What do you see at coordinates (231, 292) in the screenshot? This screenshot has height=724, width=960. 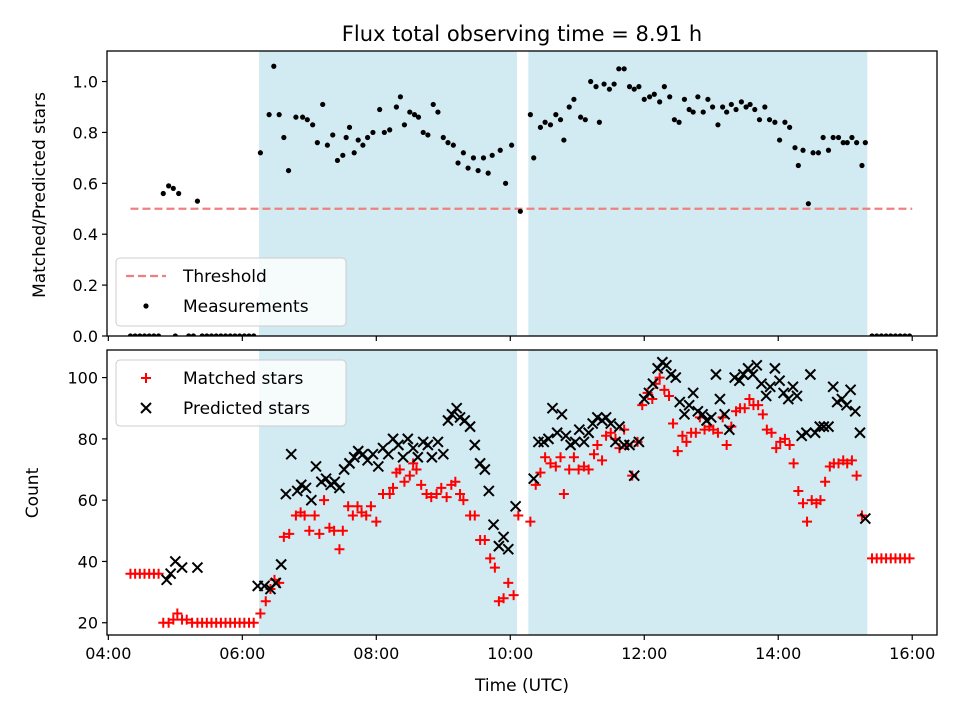 I see `top-legend: Threshold Measurements` at bounding box center [231, 292].